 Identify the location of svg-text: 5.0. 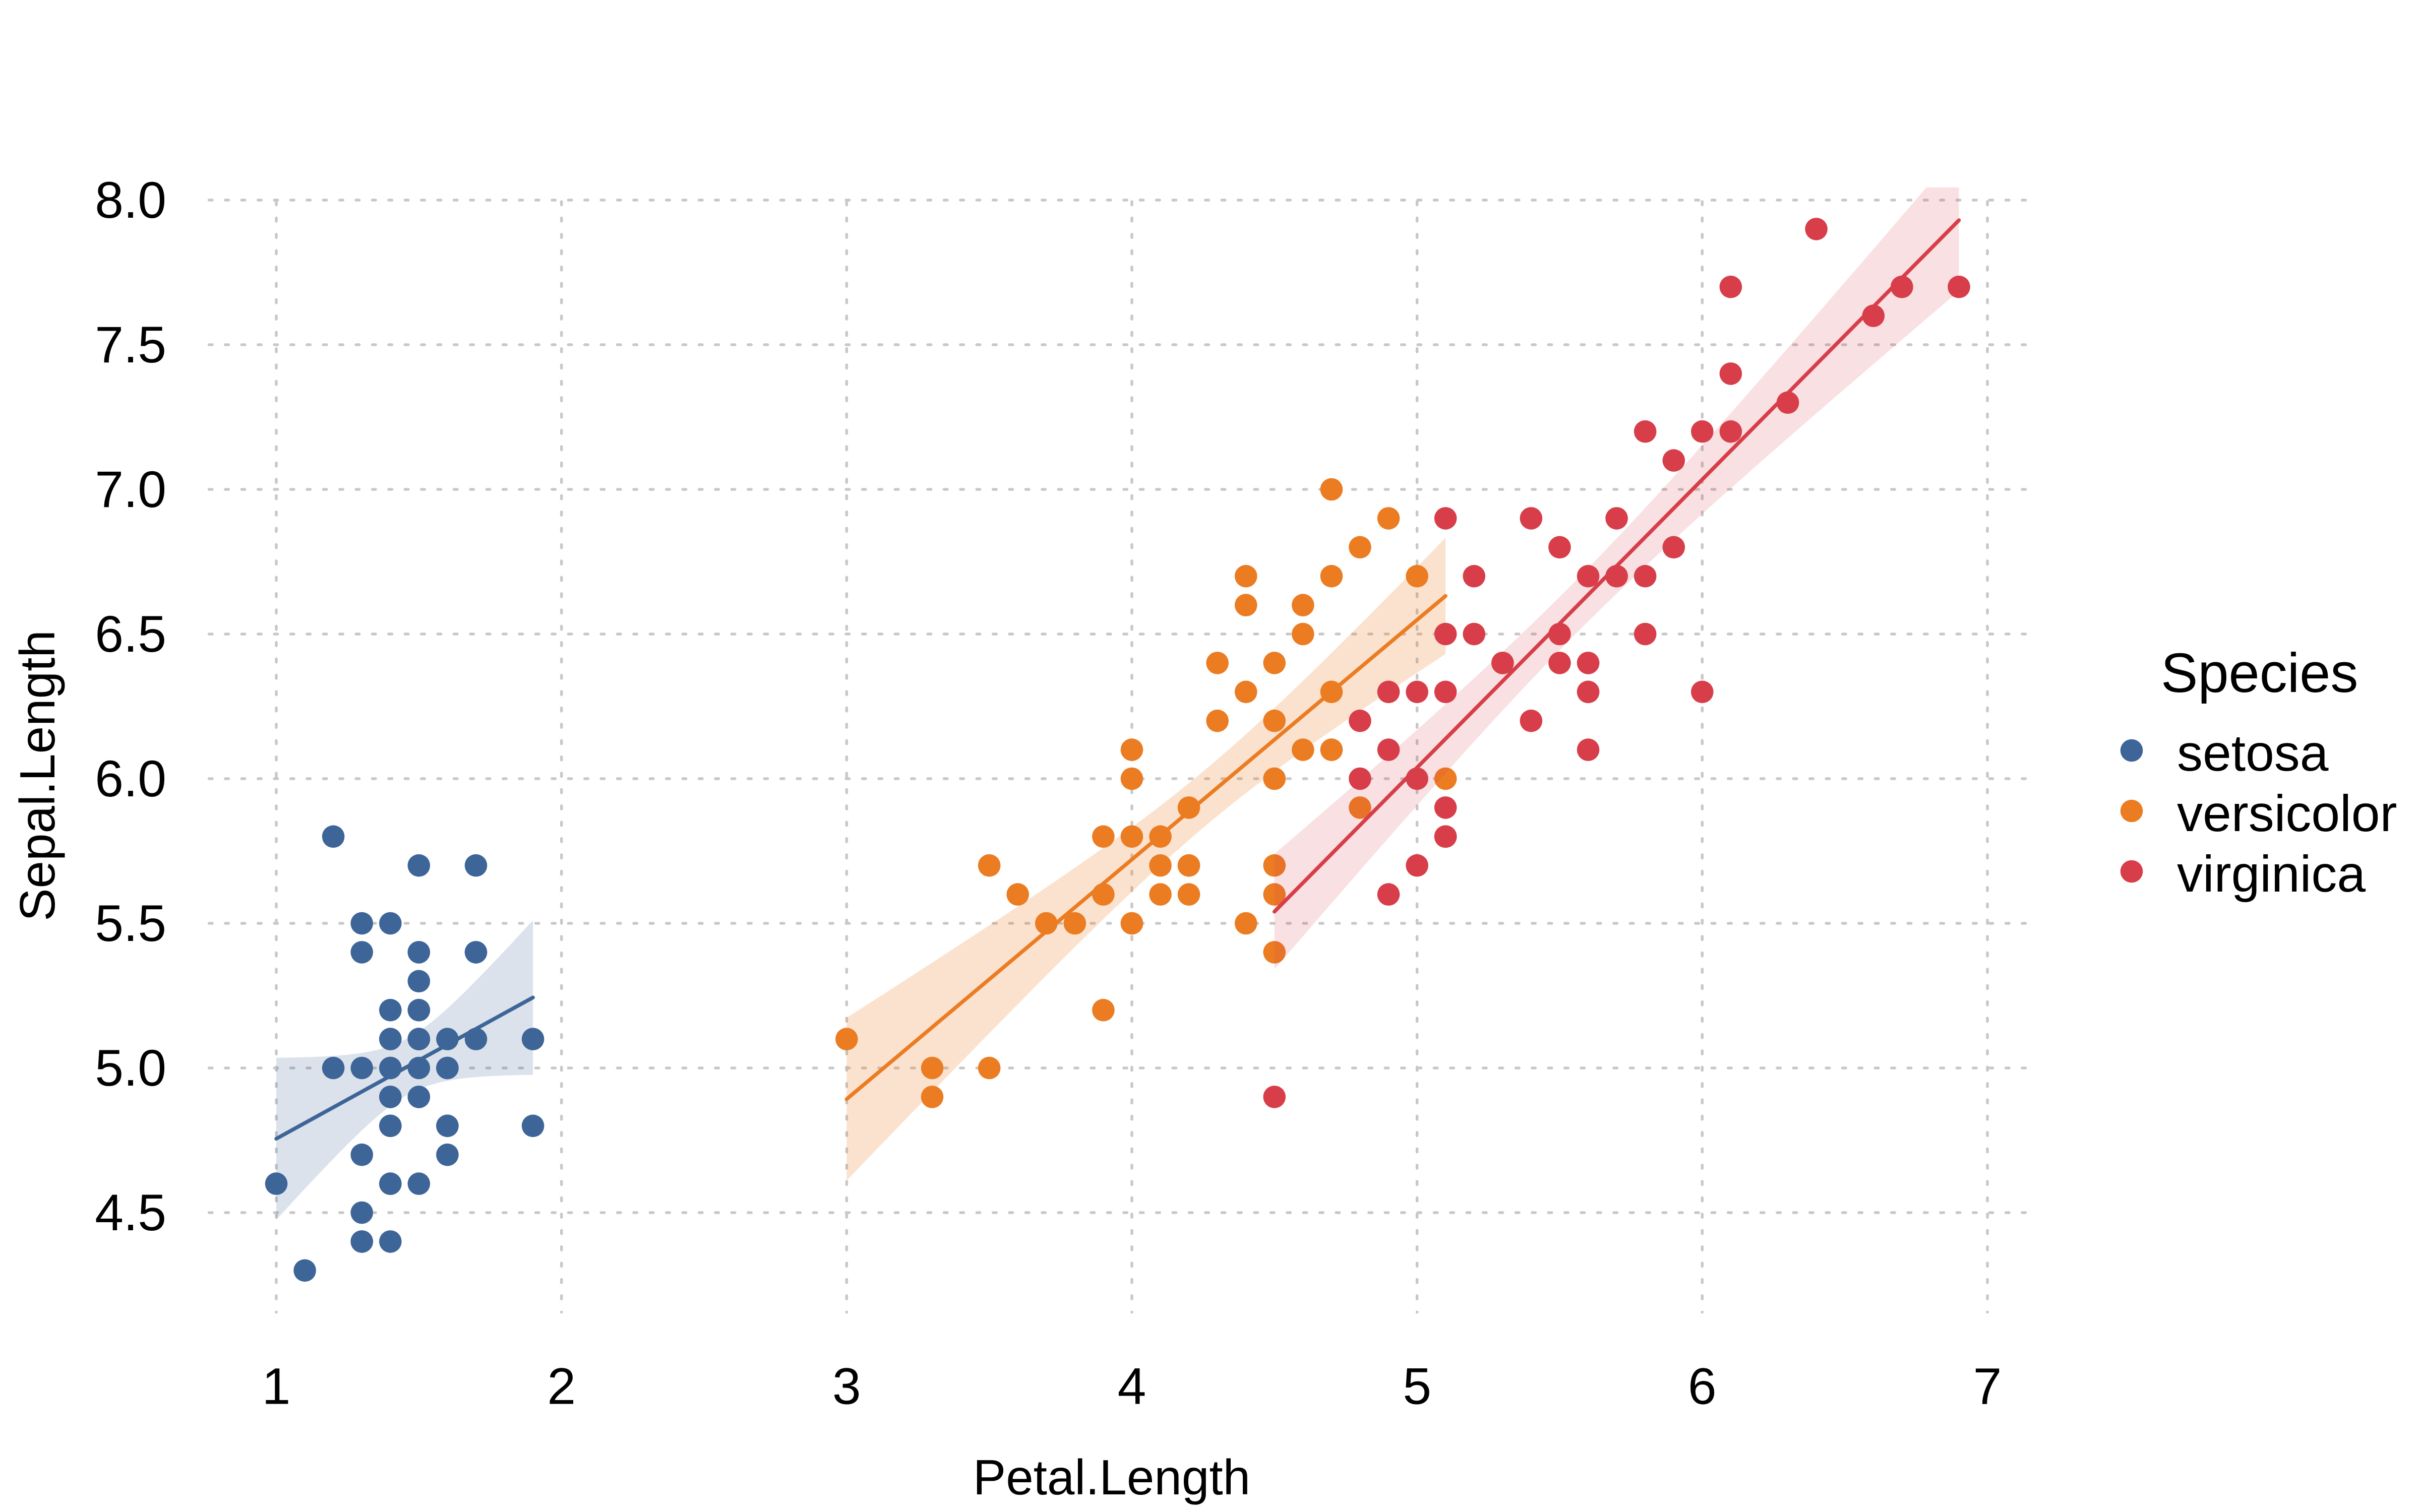
(130, 1068).